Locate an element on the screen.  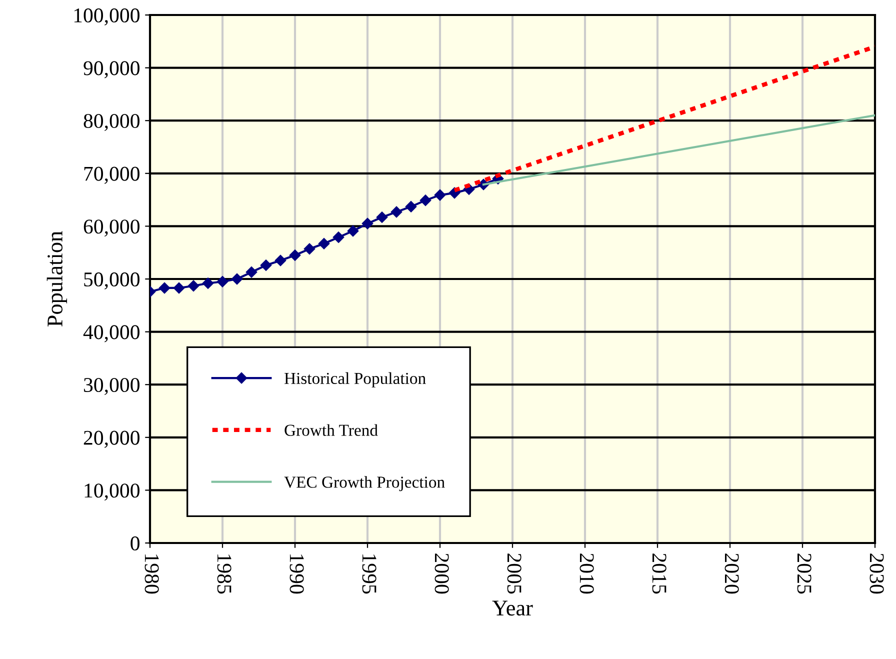
y-tick-label: 50,000 is located at coordinates (112, 281).